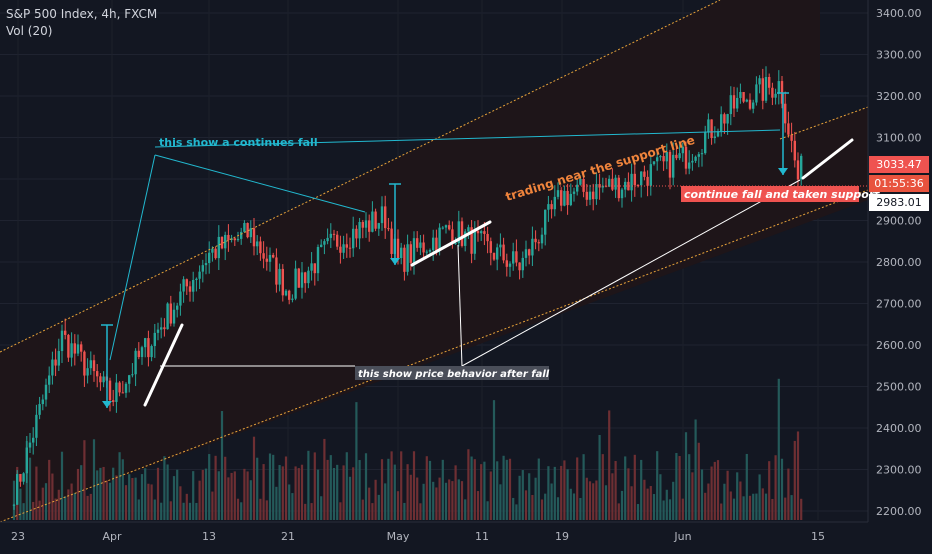  Describe the element at coordinates (899, 428) in the screenshot. I see `price-tick-label: 2400.00` at that location.